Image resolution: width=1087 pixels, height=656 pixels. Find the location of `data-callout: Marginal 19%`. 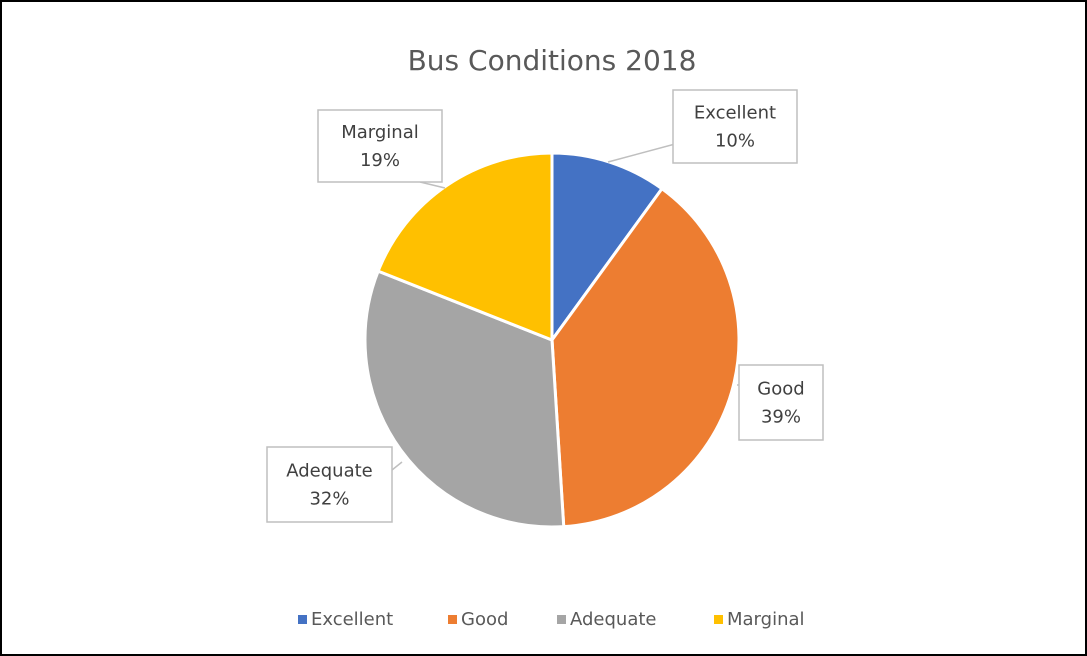

data-callout: Marginal 19% is located at coordinates (381, 149).